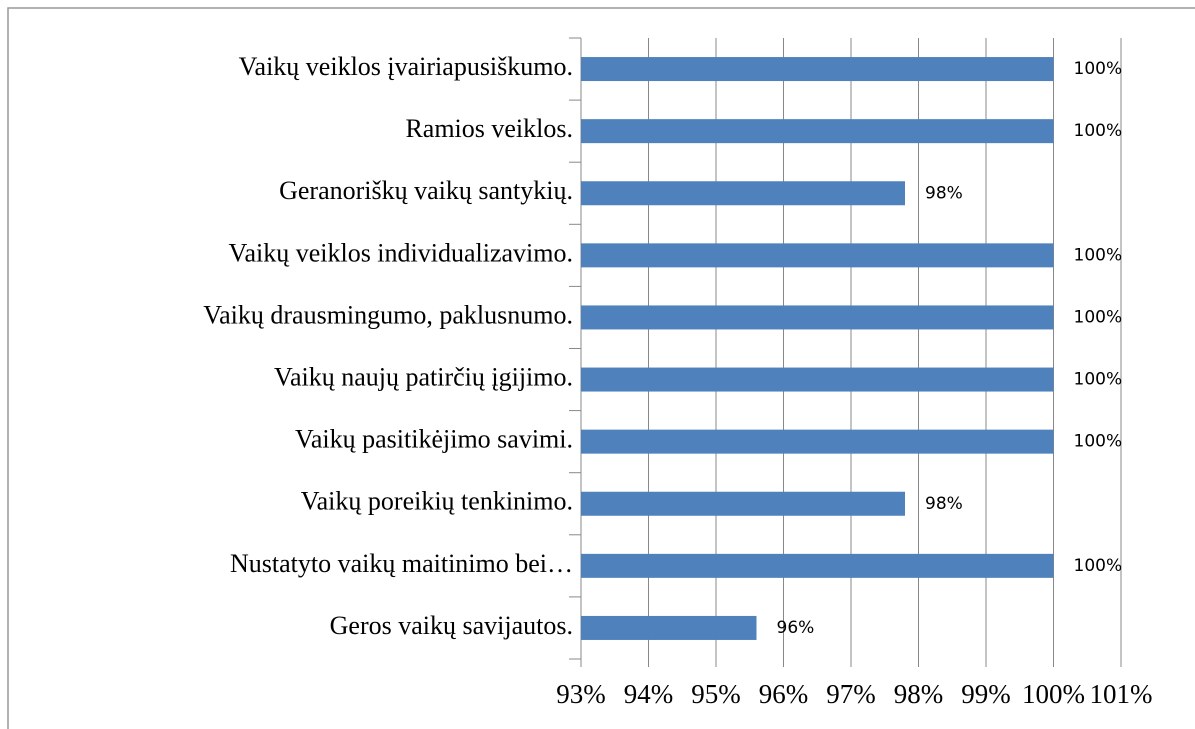  I want to click on x-tick-label: 101%, so click(1121, 694).